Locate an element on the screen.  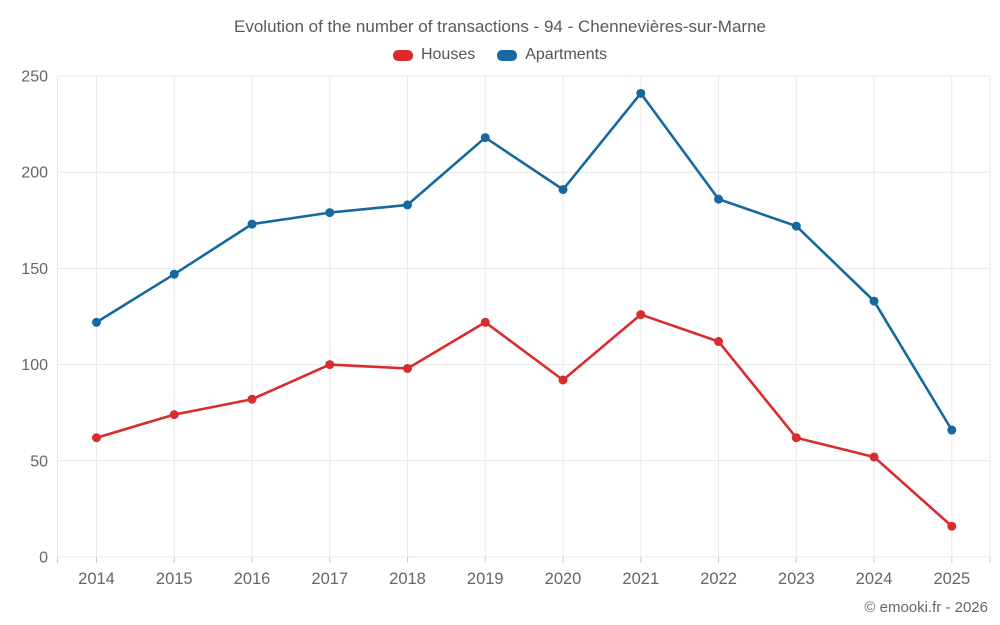
x-axis-tick-label: 2025 is located at coordinates (951, 579).